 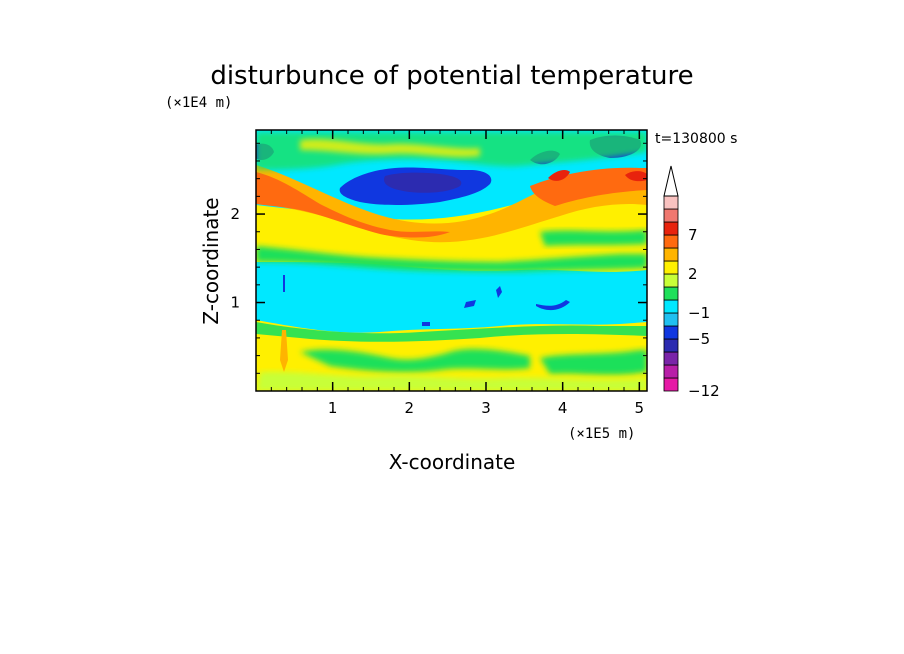 I want to click on x-multiplier-label: (×1E5 m), so click(x=601, y=434).